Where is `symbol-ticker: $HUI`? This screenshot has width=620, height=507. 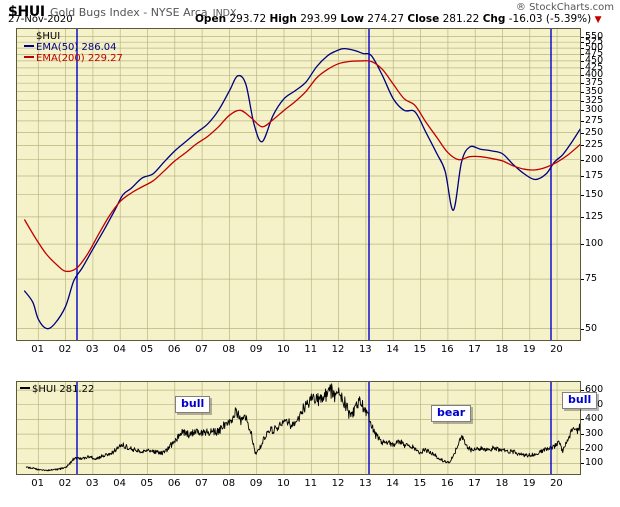 symbol-ticker: $HUI is located at coordinates (26, 12).